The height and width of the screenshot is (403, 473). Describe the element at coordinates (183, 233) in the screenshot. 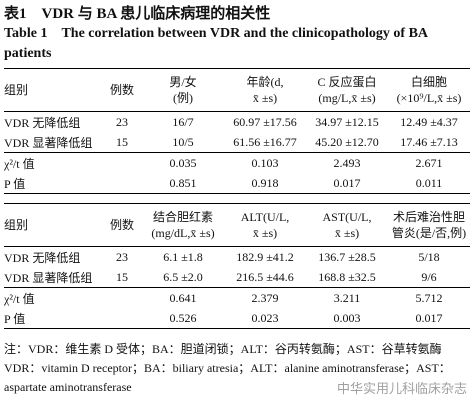

I see `header-text: (mg/dL,x̄ ±s)` at that location.